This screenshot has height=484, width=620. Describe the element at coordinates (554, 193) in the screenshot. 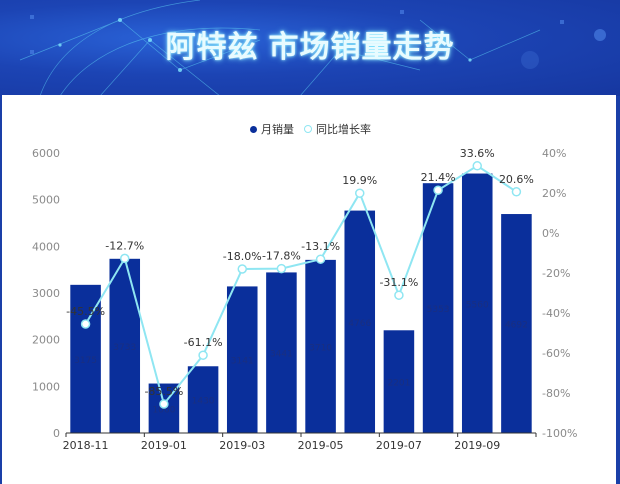

I see `y-right-tick-label: 20%` at that location.